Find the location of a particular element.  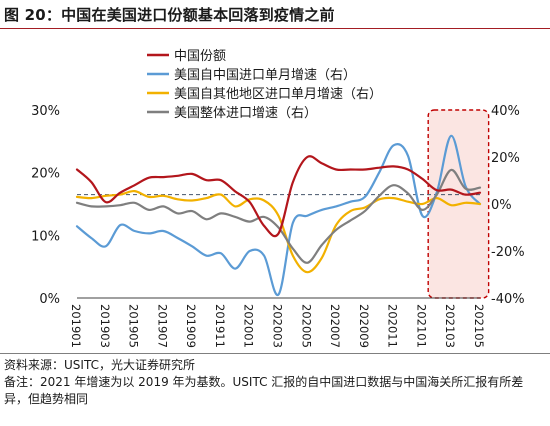

legend-label: 美国自中国进口单月增速（右） is located at coordinates (265, 75).